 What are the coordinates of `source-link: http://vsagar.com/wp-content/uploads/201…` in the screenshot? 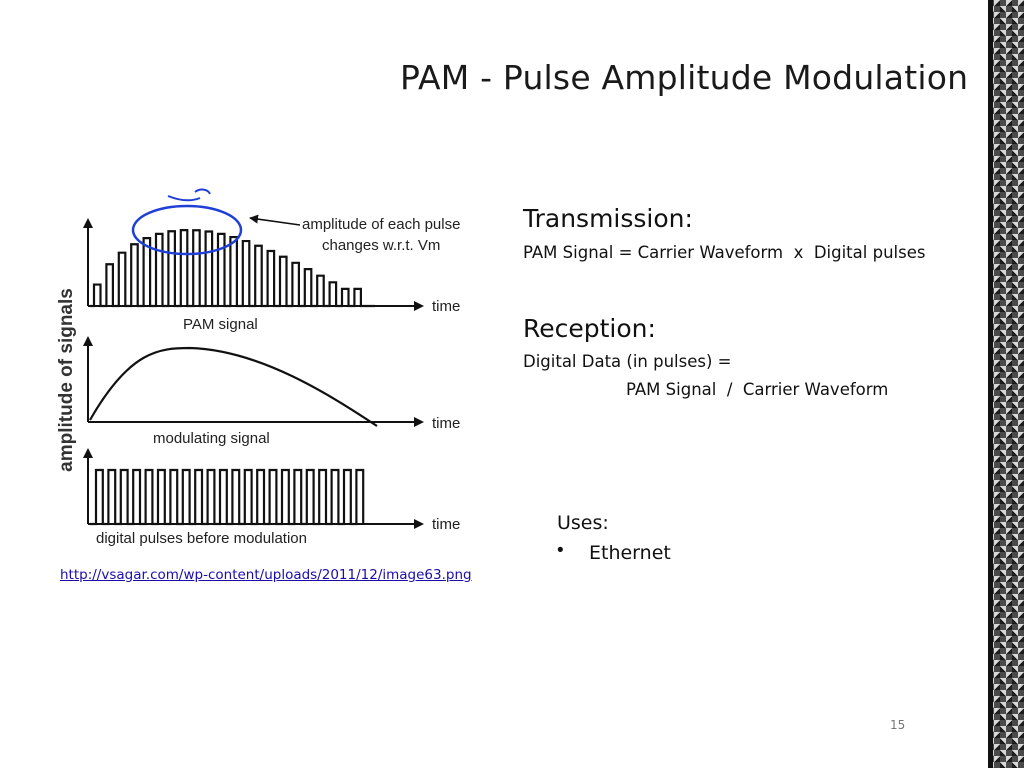 It's located at (266, 575).